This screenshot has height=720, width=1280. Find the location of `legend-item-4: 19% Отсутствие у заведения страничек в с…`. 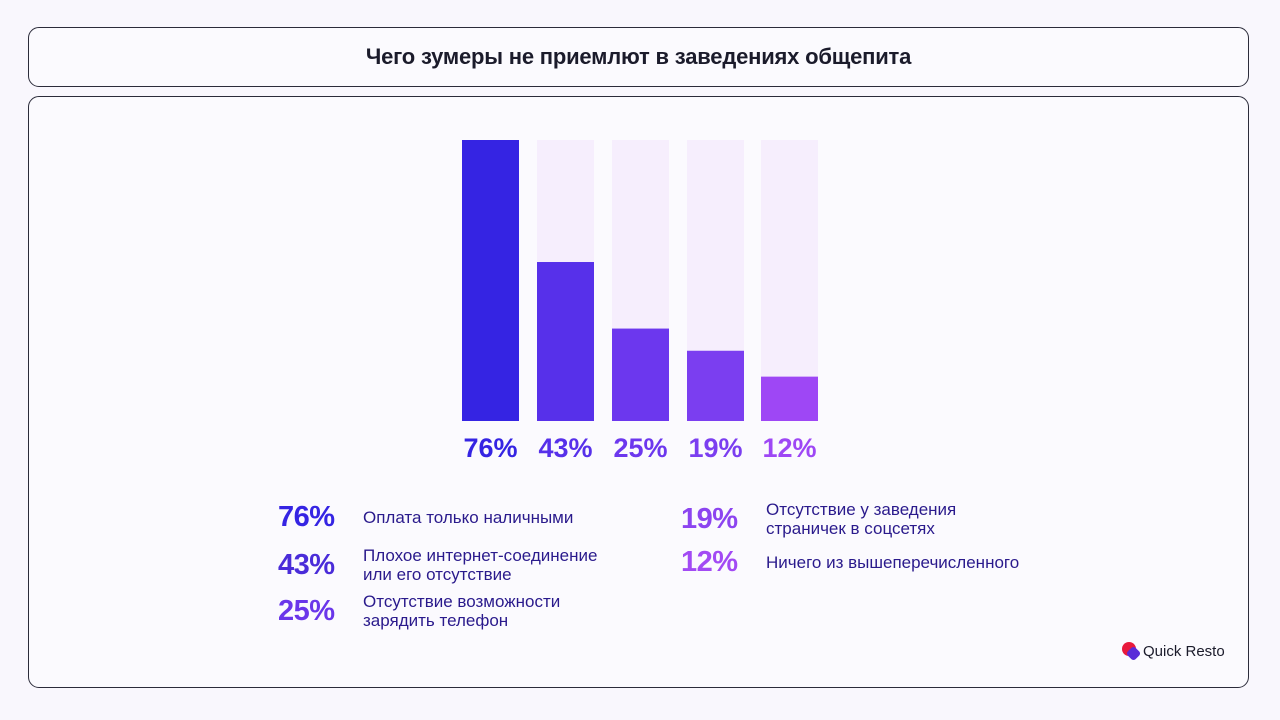

legend-item-4: 19% Отсутствие у заведения страничек в с… is located at coordinates (818, 519).